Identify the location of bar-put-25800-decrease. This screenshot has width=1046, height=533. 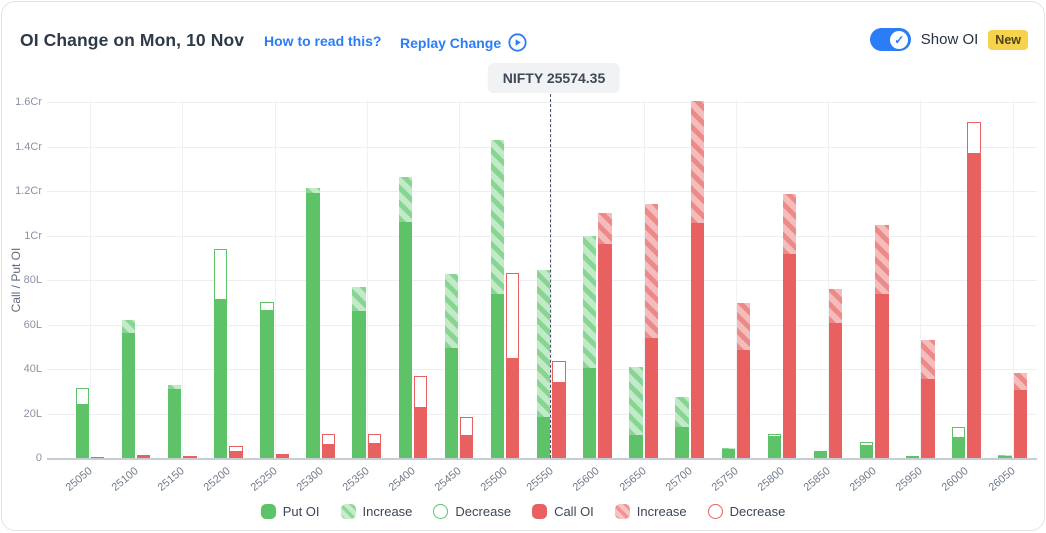
(774, 435).